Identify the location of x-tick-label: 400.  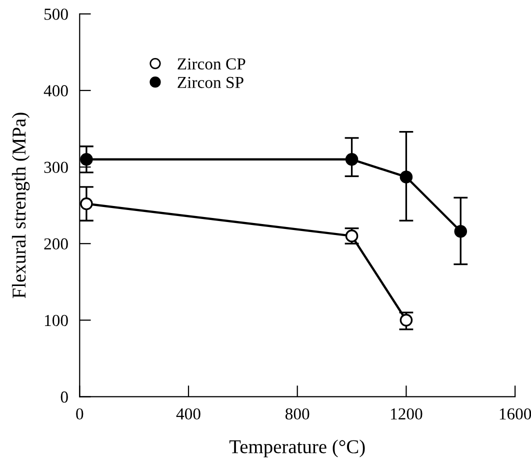
(188, 414).